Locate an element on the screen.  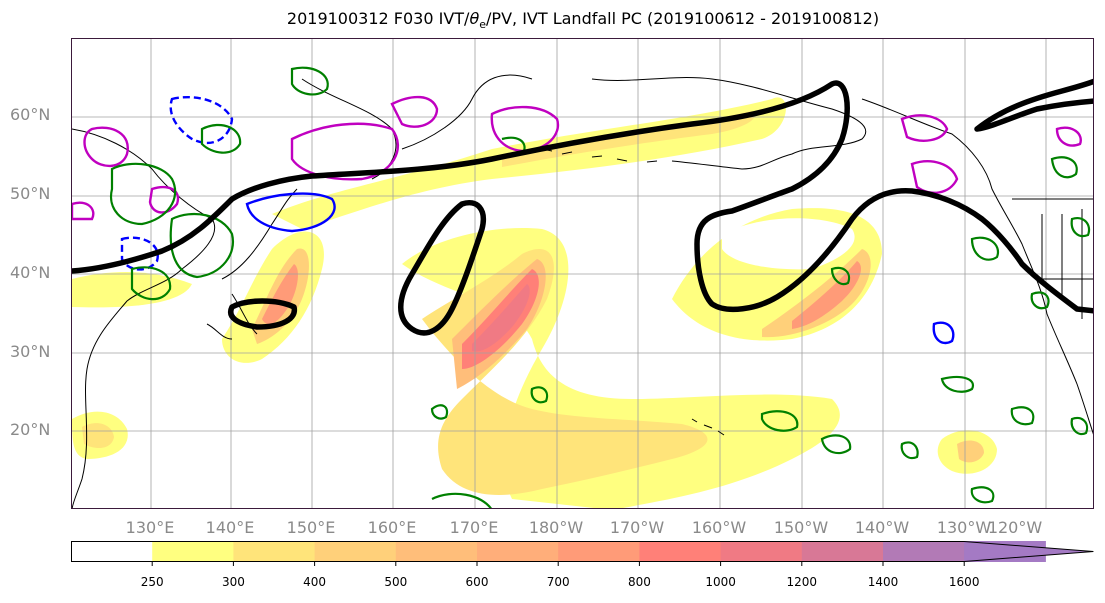
title-theta: θ is located at coordinates (474, 18).